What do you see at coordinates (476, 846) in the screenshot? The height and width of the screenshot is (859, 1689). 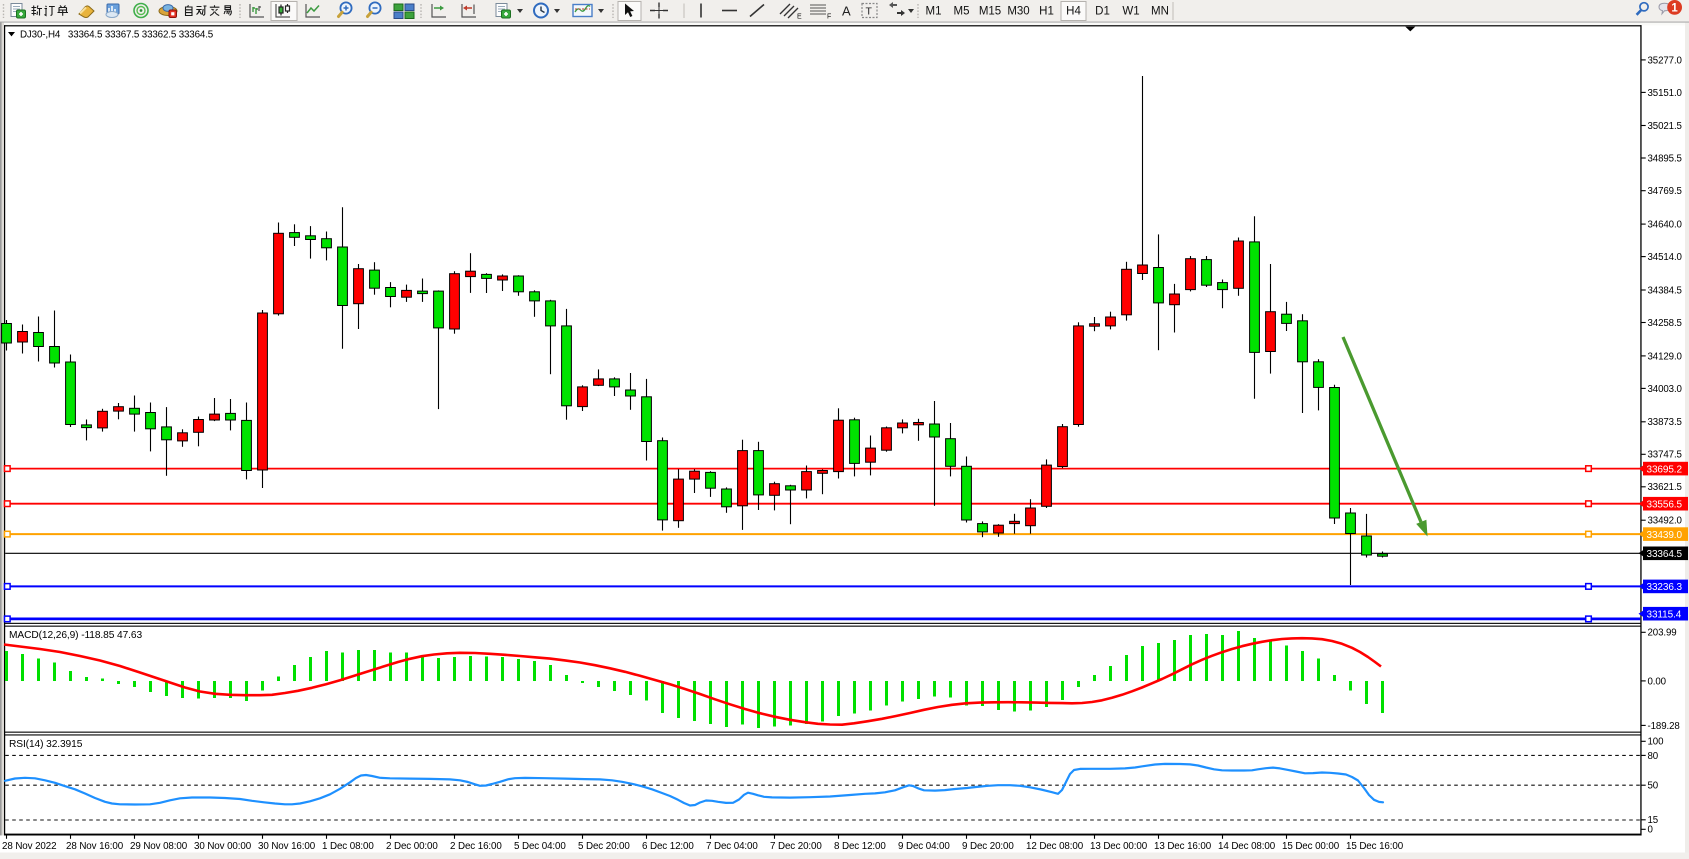 I see `svg-text: 2 Dec 16:00` at bounding box center [476, 846].